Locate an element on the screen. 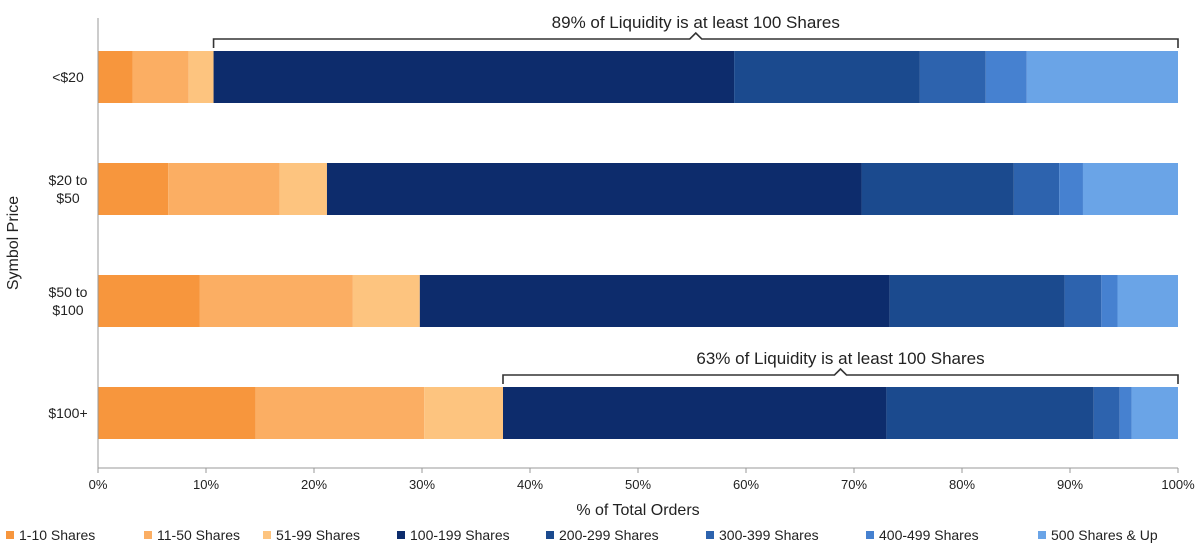 This screenshot has height=550, width=1200. legend-label: 1-10 Shares is located at coordinates (57, 535).